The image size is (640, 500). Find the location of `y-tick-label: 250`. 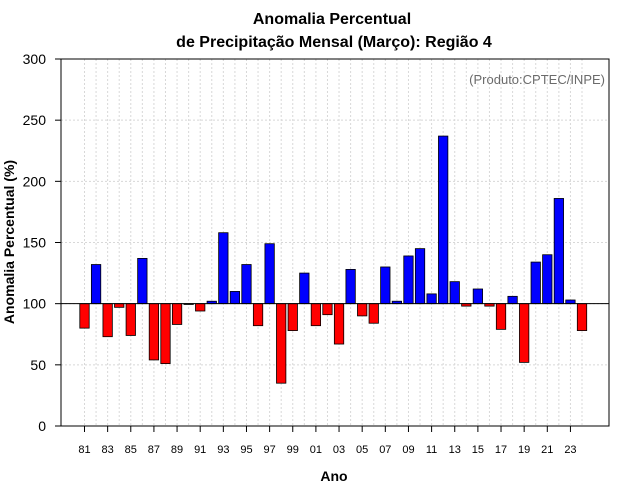

y-tick-label: 250 is located at coordinates (35, 120).